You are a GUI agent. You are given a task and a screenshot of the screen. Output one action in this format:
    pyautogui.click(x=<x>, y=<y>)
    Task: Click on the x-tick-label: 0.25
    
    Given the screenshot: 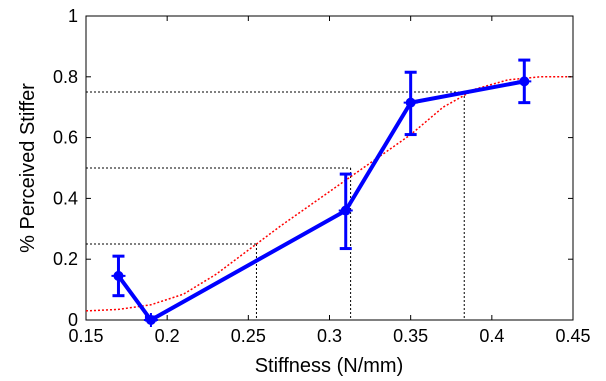 What is the action you would take?
    pyautogui.click(x=248, y=336)
    